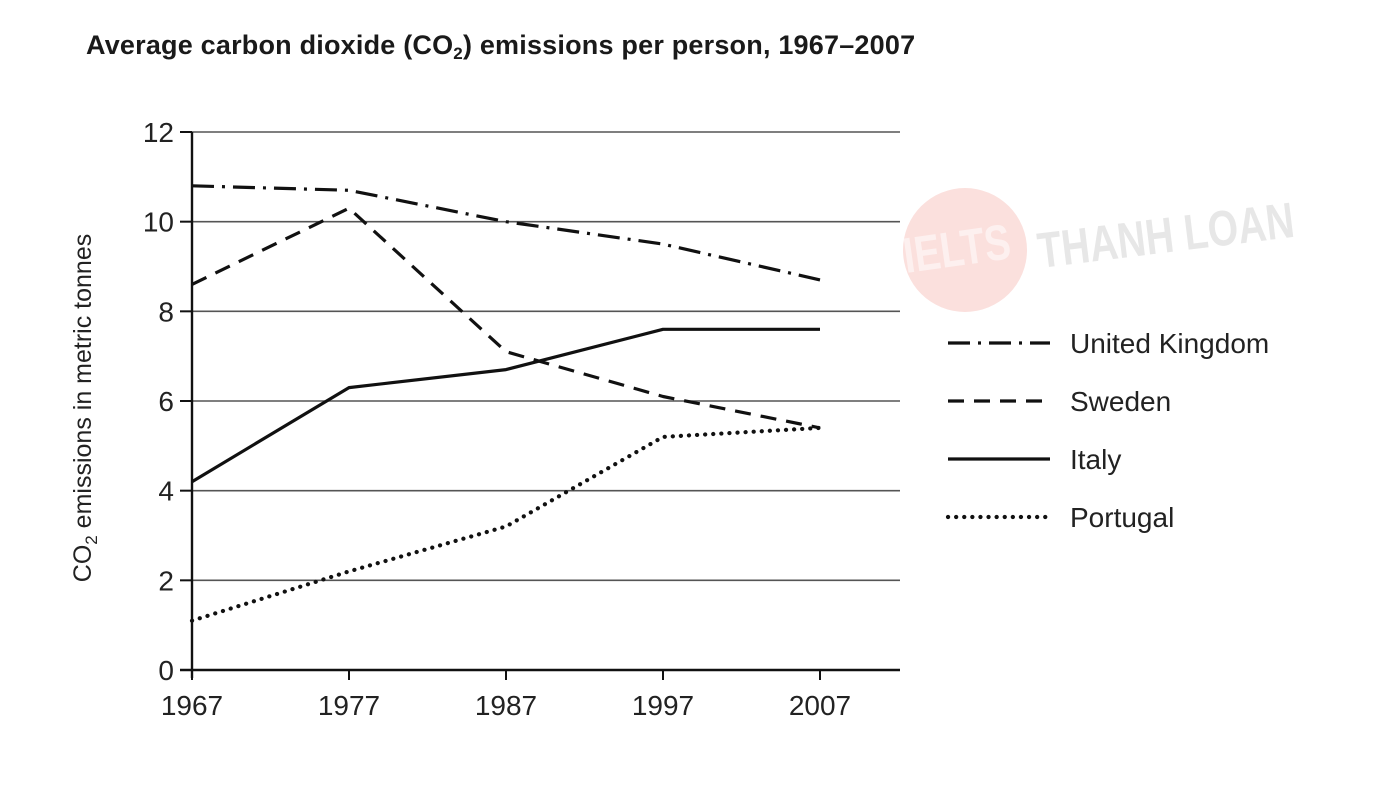  Describe the element at coordinates (1169, 343) in the screenshot. I see `legend-label: United Kingdom` at that location.